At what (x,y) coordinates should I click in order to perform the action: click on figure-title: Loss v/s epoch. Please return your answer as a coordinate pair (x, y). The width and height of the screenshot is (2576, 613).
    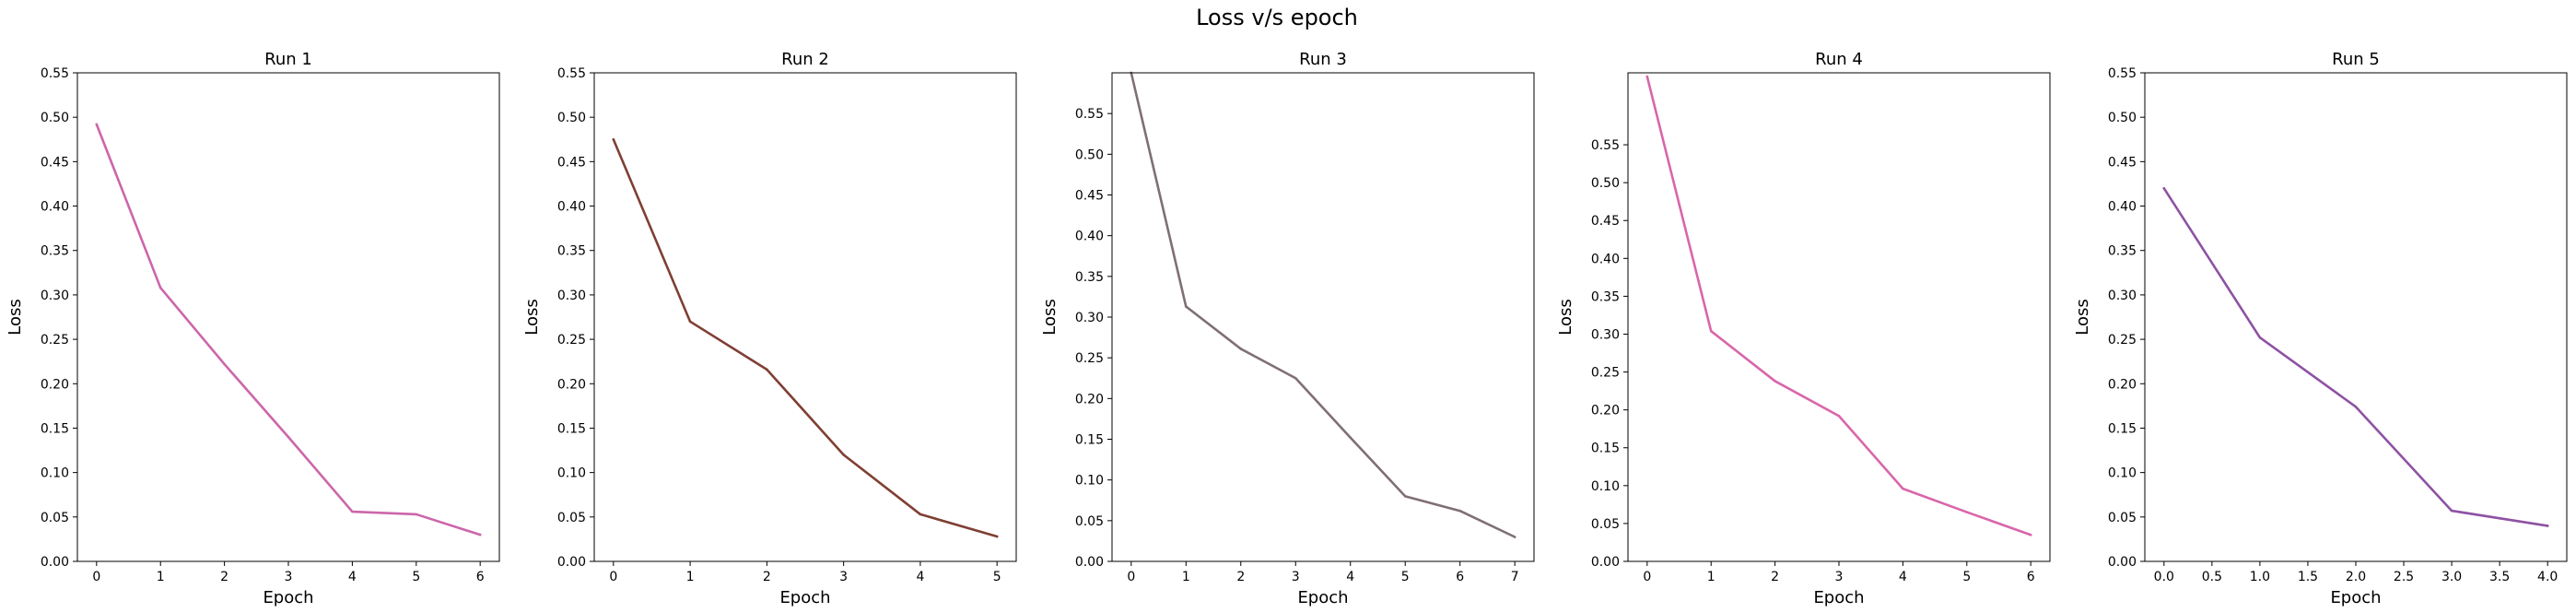
    Looking at the image, I should click on (1277, 17).